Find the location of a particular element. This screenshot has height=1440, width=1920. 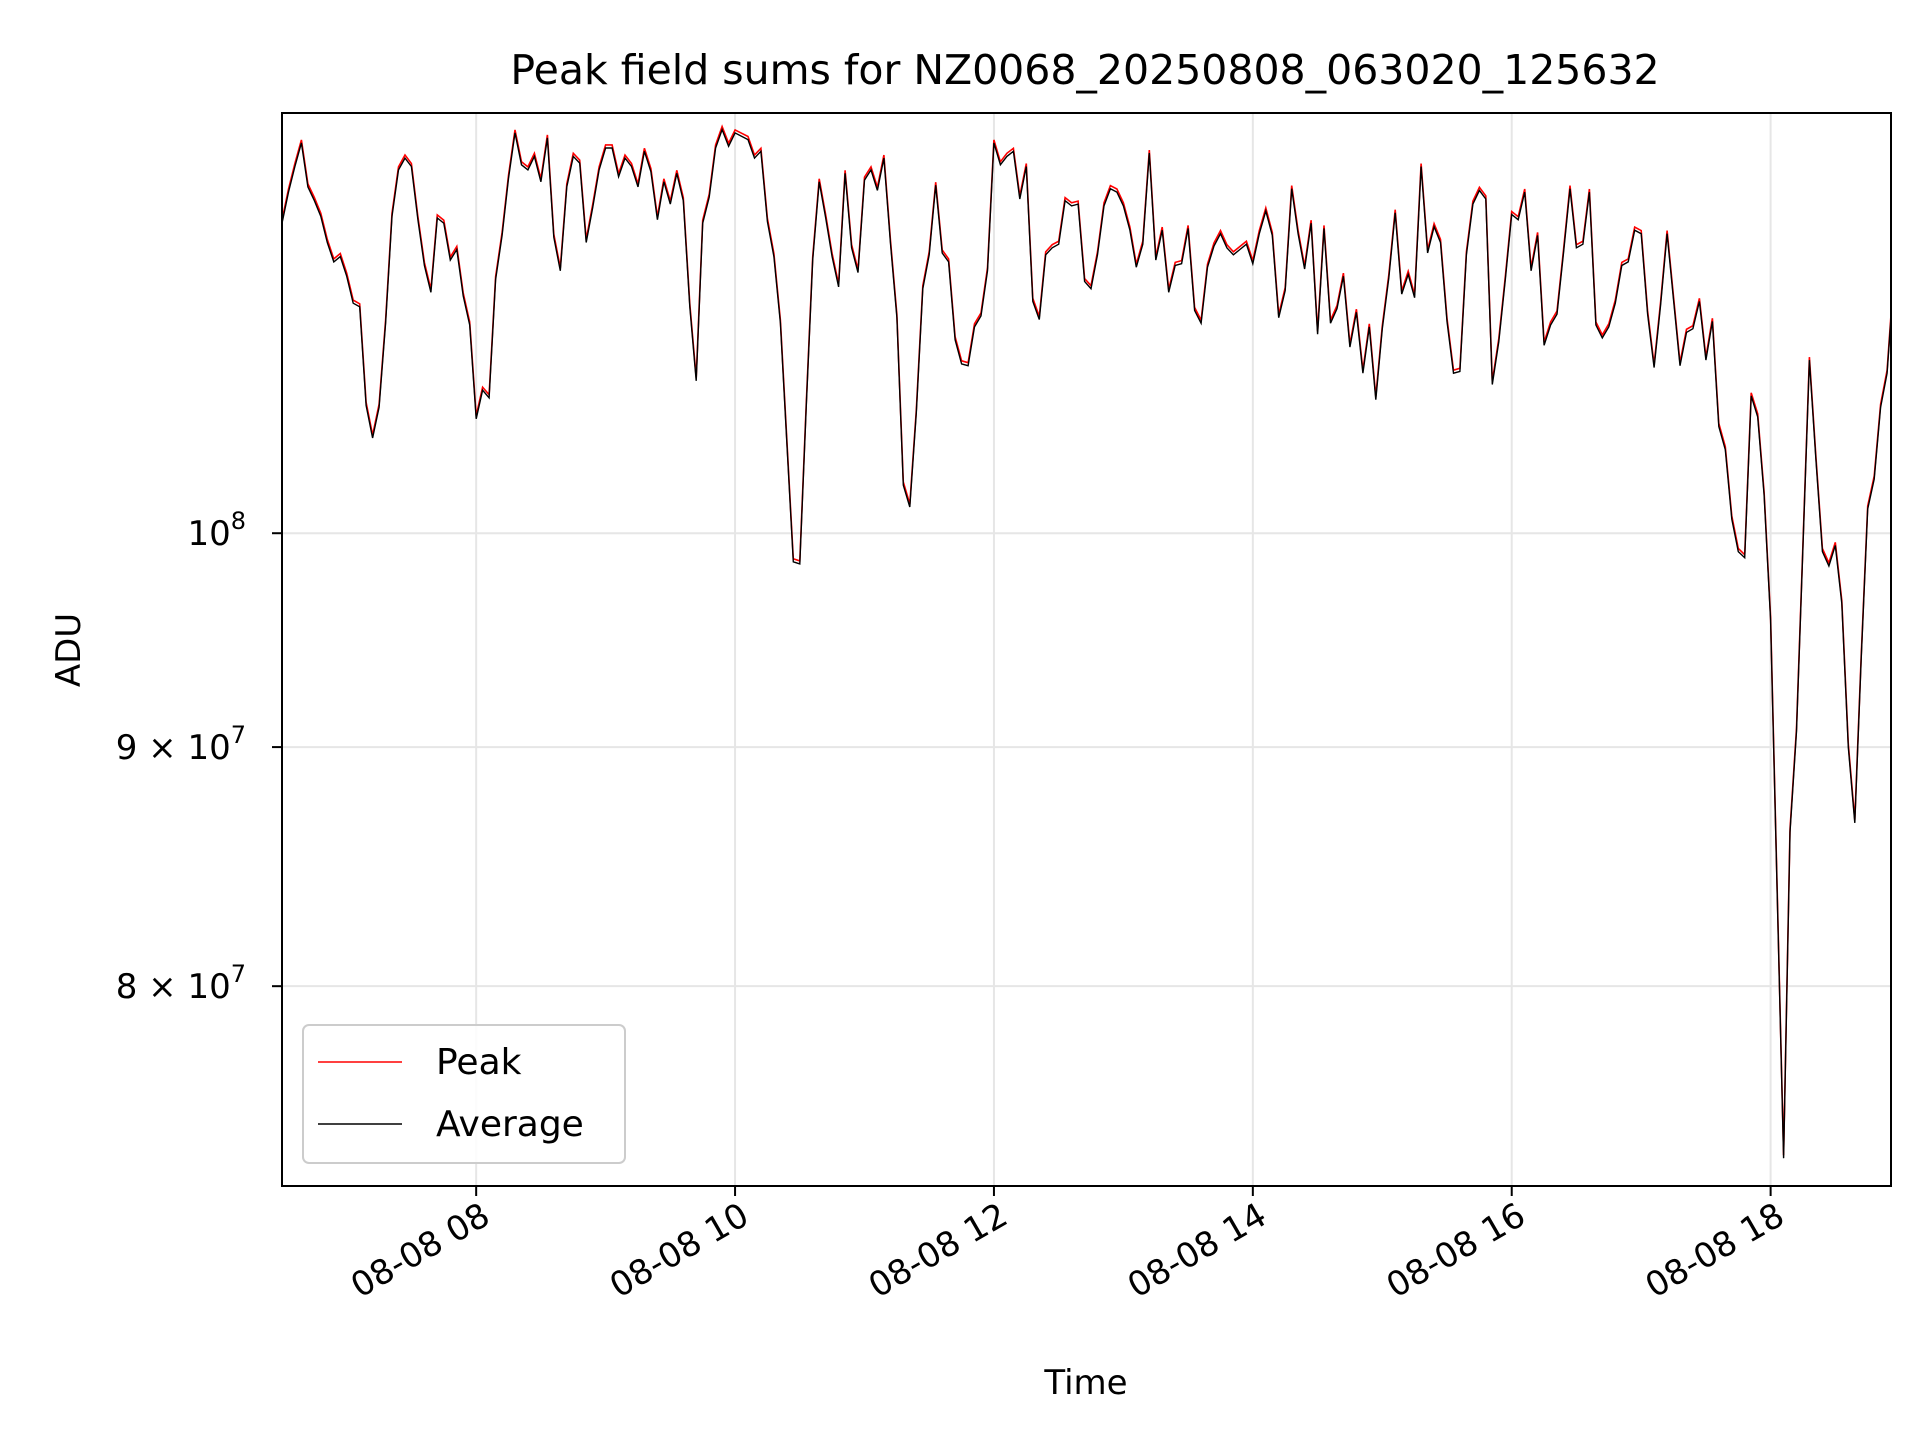

y-axis-label: ADU is located at coordinates (69, 650).